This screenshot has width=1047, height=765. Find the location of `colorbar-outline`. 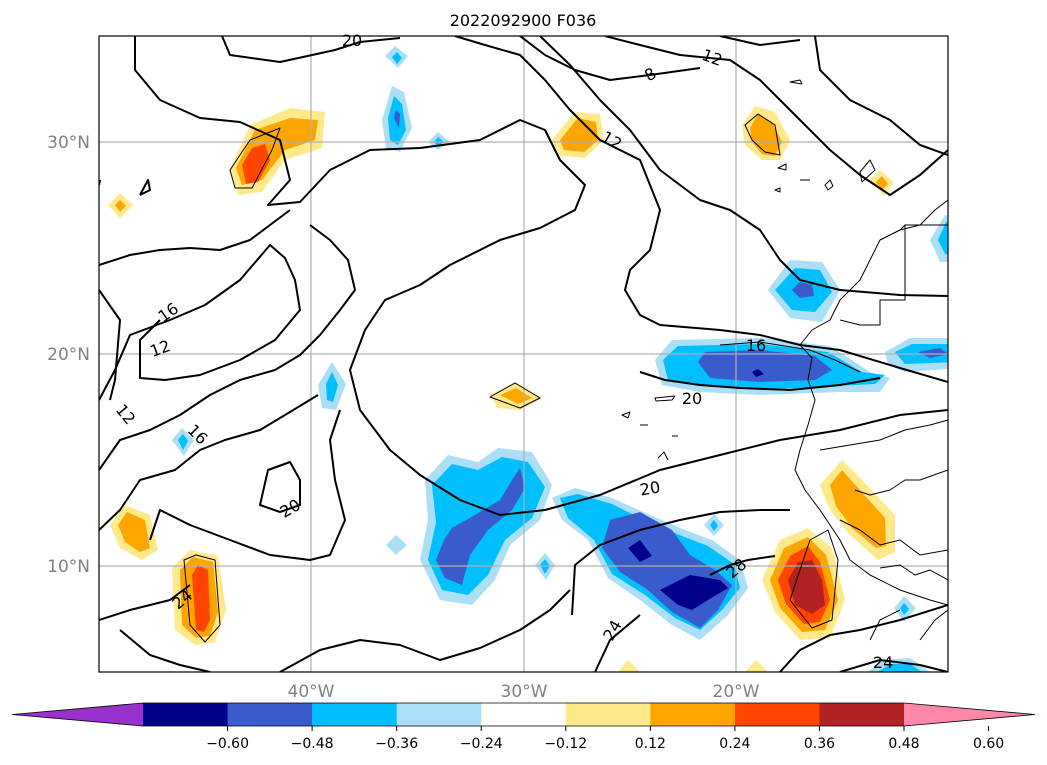

colorbar-outline is located at coordinates (523, 714).